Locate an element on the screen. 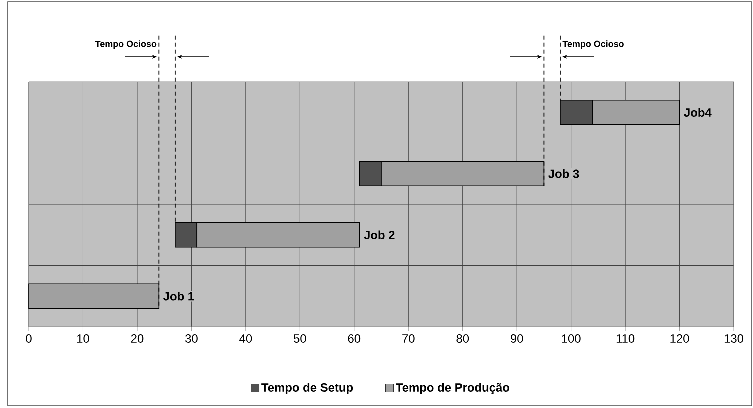  x-tick-label: 80 is located at coordinates (463, 338).